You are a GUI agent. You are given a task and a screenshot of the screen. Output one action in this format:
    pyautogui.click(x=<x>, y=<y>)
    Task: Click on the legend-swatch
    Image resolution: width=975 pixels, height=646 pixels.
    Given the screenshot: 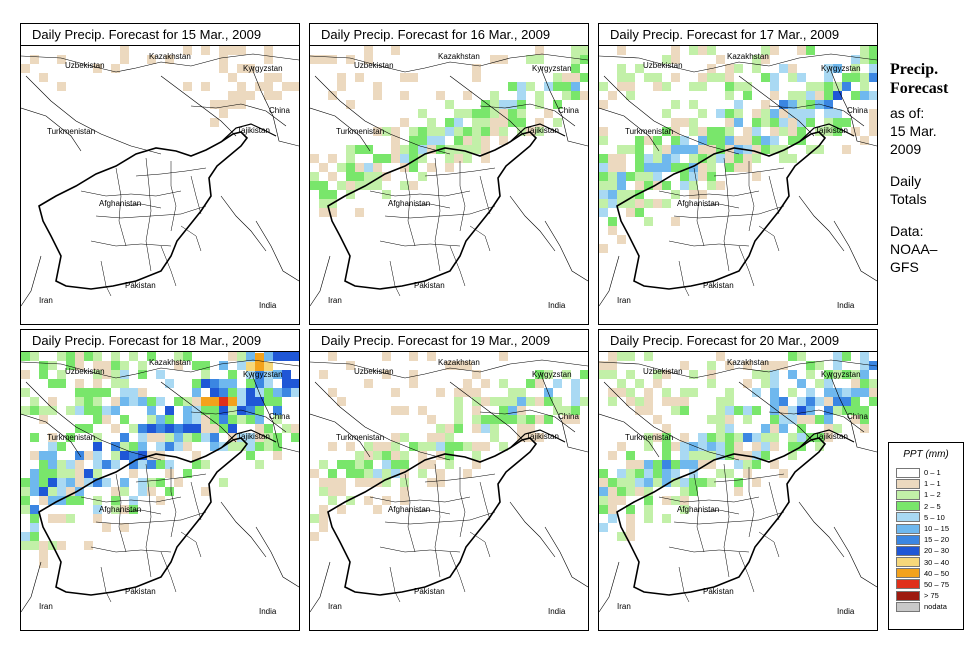 What is the action you would take?
    pyautogui.click(x=908, y=562)
    